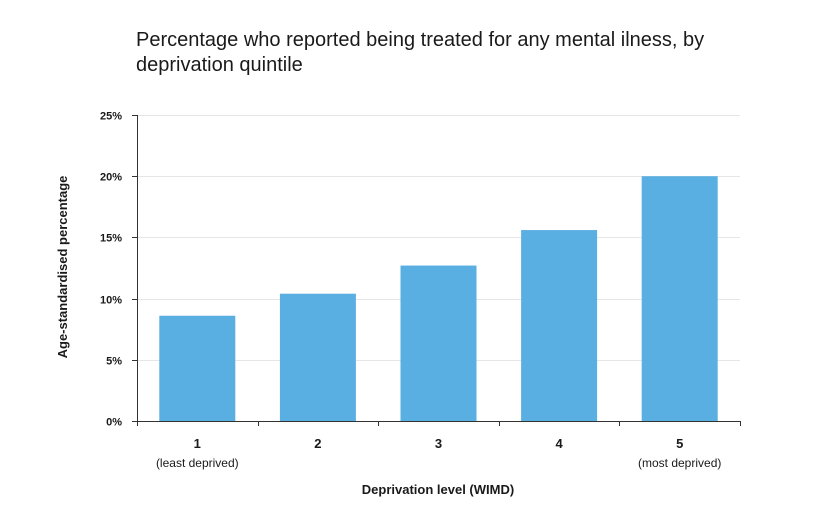  I want to click on y-tick-labels: 0% 5% 10% 15% 20% 25%, so click(111, 270).